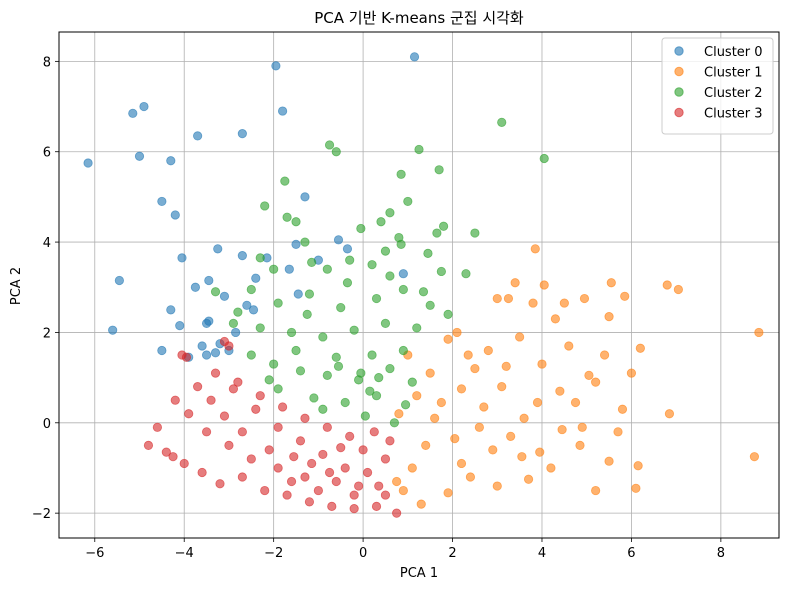 This screenshot has height=590, width=790. What do you see at coordinates (717, 86) in the screenshot?
I see `legend-box` at bounding box center [717, 86].